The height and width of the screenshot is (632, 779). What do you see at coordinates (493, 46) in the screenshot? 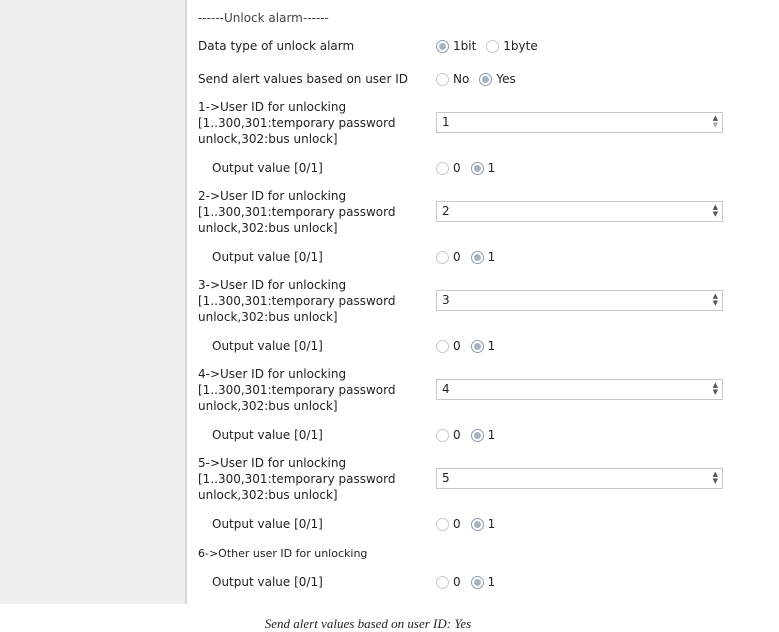
I see `radio-1byte` at bounding box center [493, 46].